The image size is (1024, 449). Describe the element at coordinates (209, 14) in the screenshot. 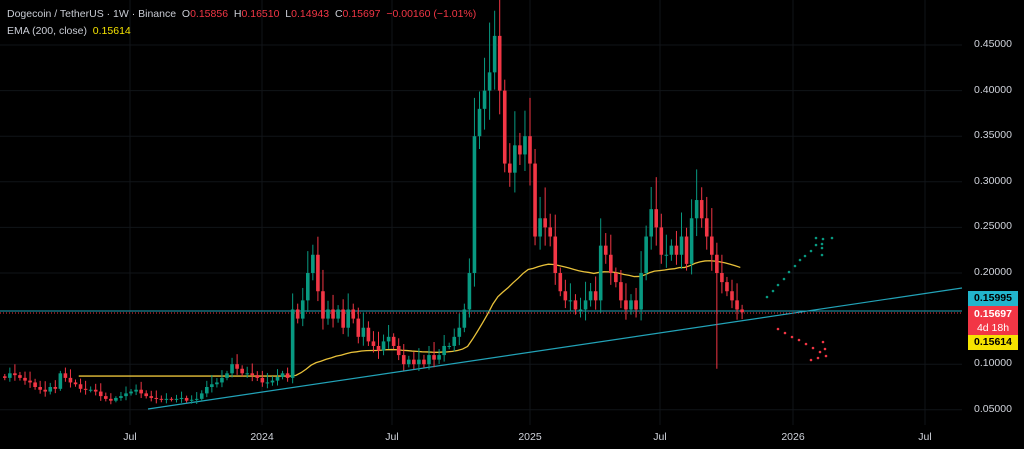

I see `open-value: 0.15856` at that location.